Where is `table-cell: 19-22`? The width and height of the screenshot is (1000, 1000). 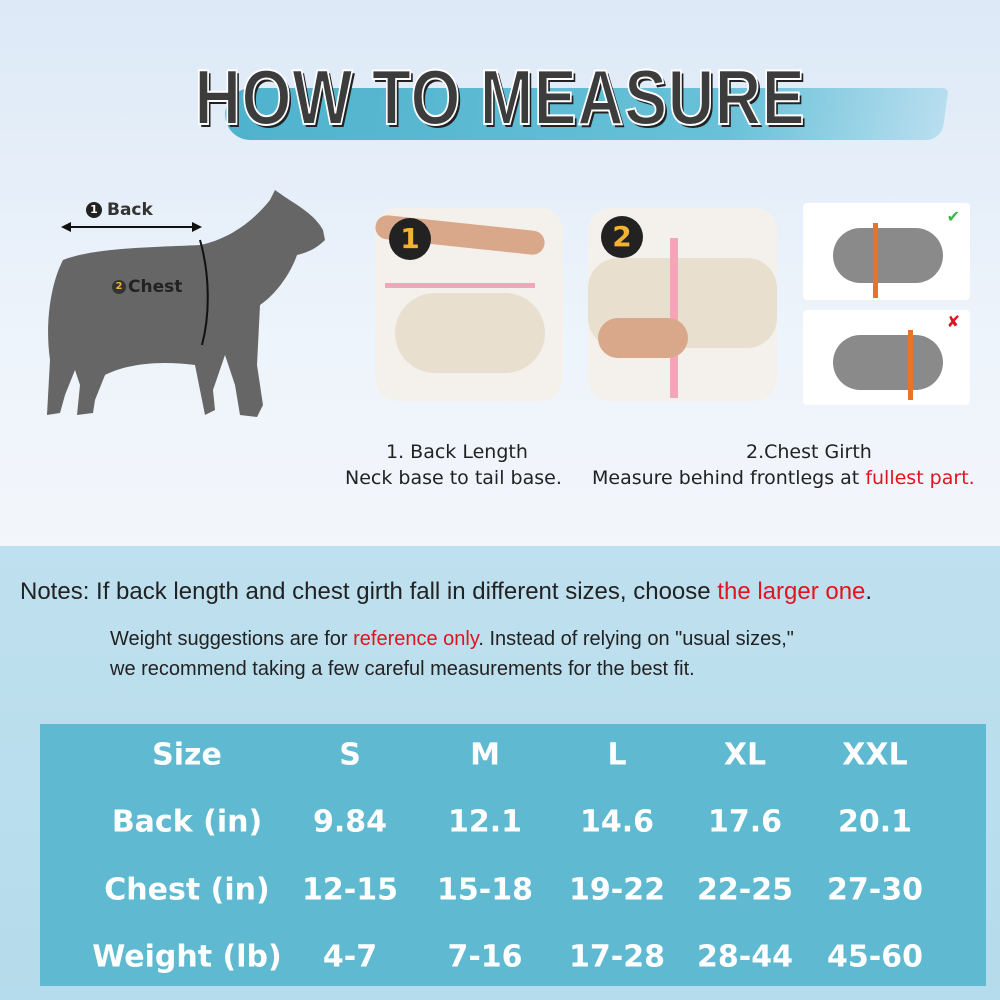 table-cell: 19-22 is located at coordinates (617, 890).